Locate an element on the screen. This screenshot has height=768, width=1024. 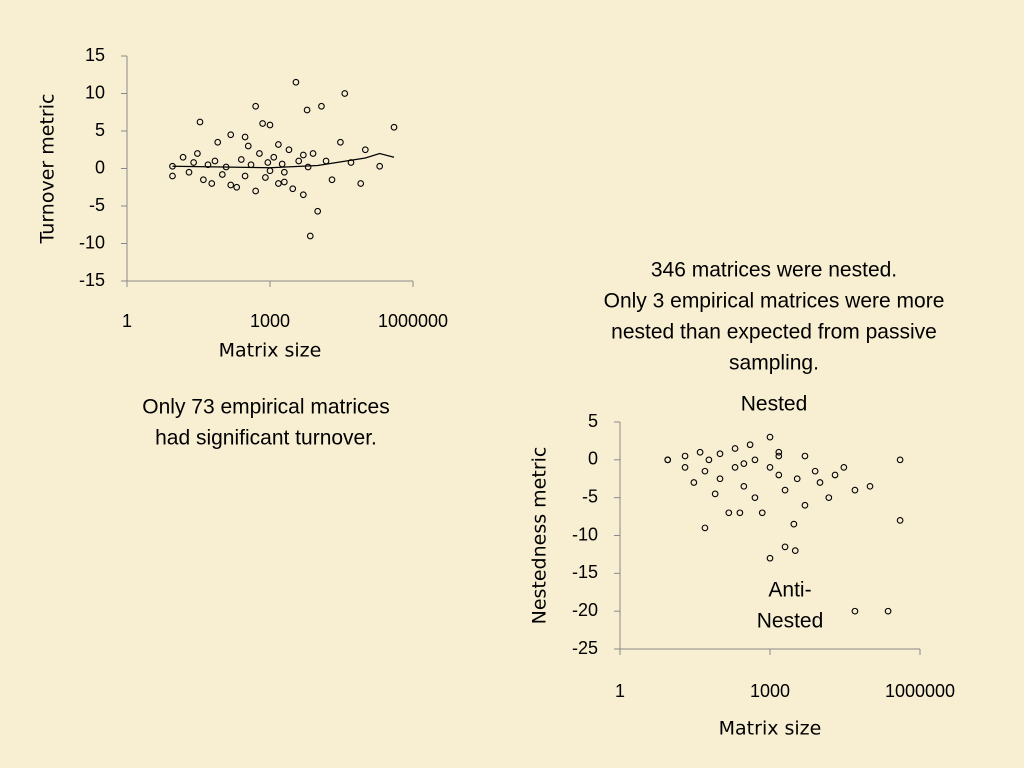
annotation: Only 73 empirical matrices is located at coordinates (265, 407).